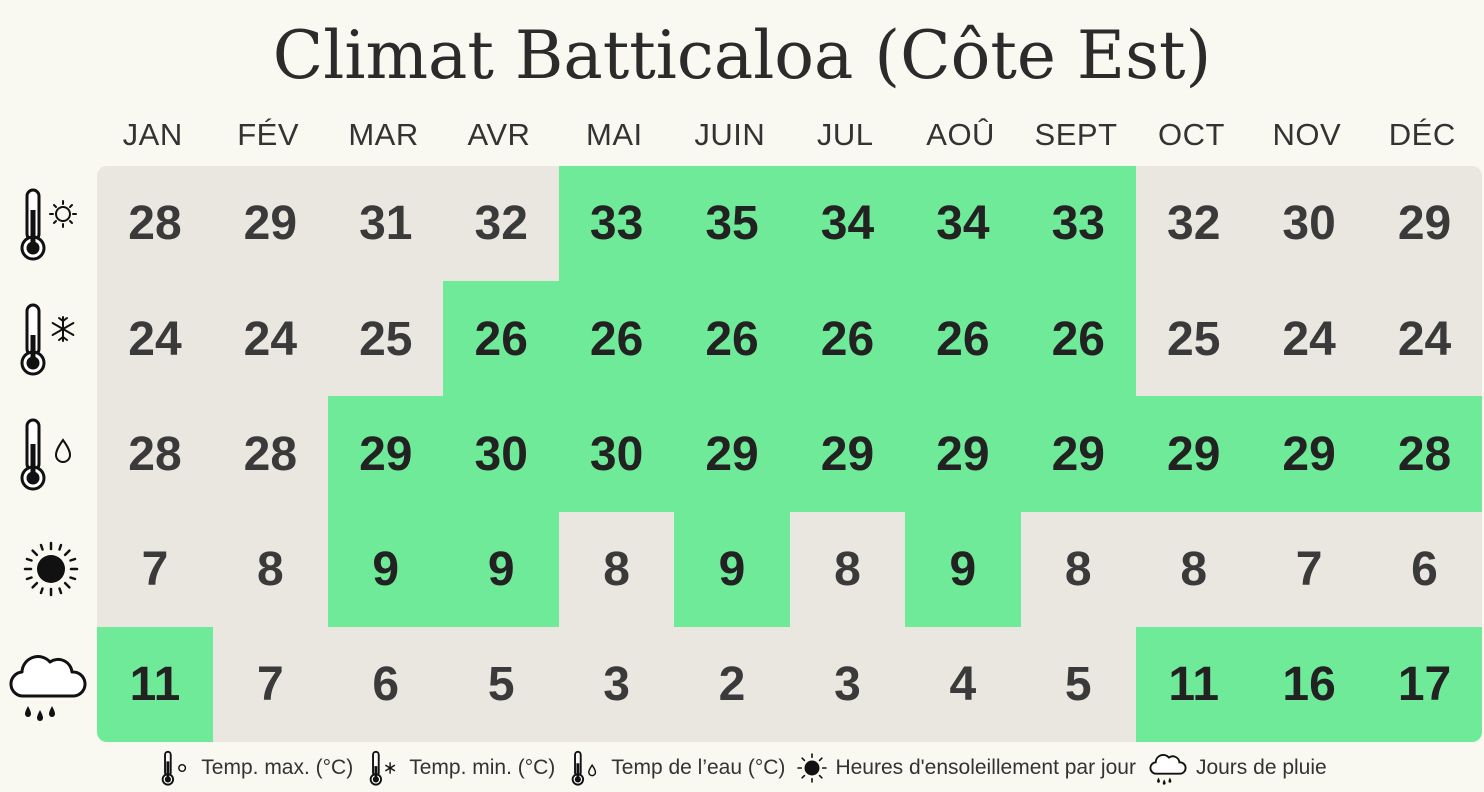  Describe the element at coordinates (1424, 684) in the screenshot. I see `data-cell: 17` at that location.